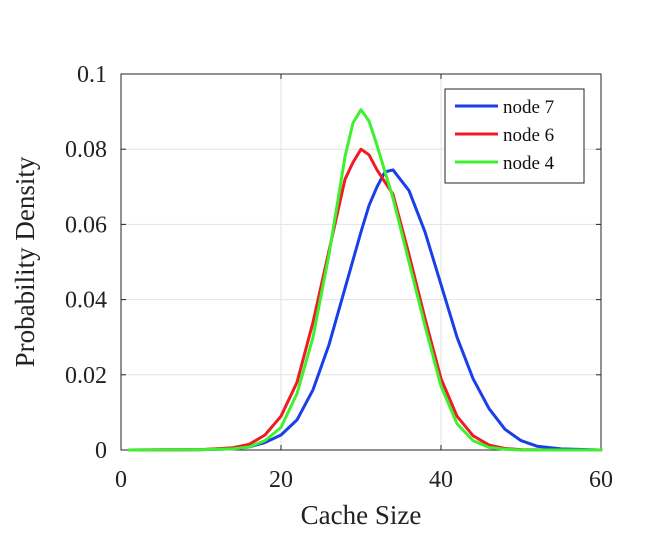  I want to click on x-tick-label: 60, so click(601, 480).